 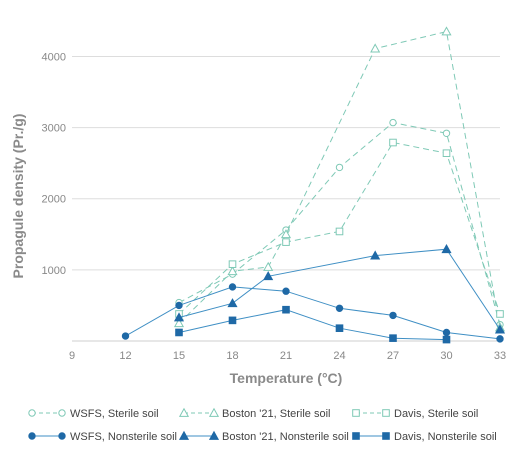 What do you see at coordinates (436, 414) in the screenshot?
I see `legend-label: Davis, Sterile soil` at bounding box center [436, 414].